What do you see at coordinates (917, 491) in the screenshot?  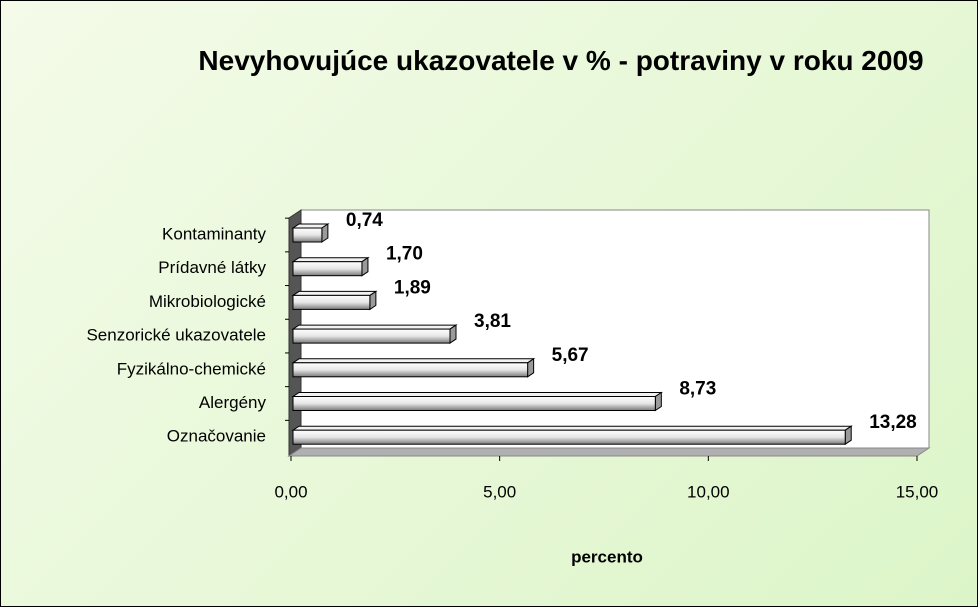 I see `x-tick-label: 15,00` at bounding box center [917, 491].